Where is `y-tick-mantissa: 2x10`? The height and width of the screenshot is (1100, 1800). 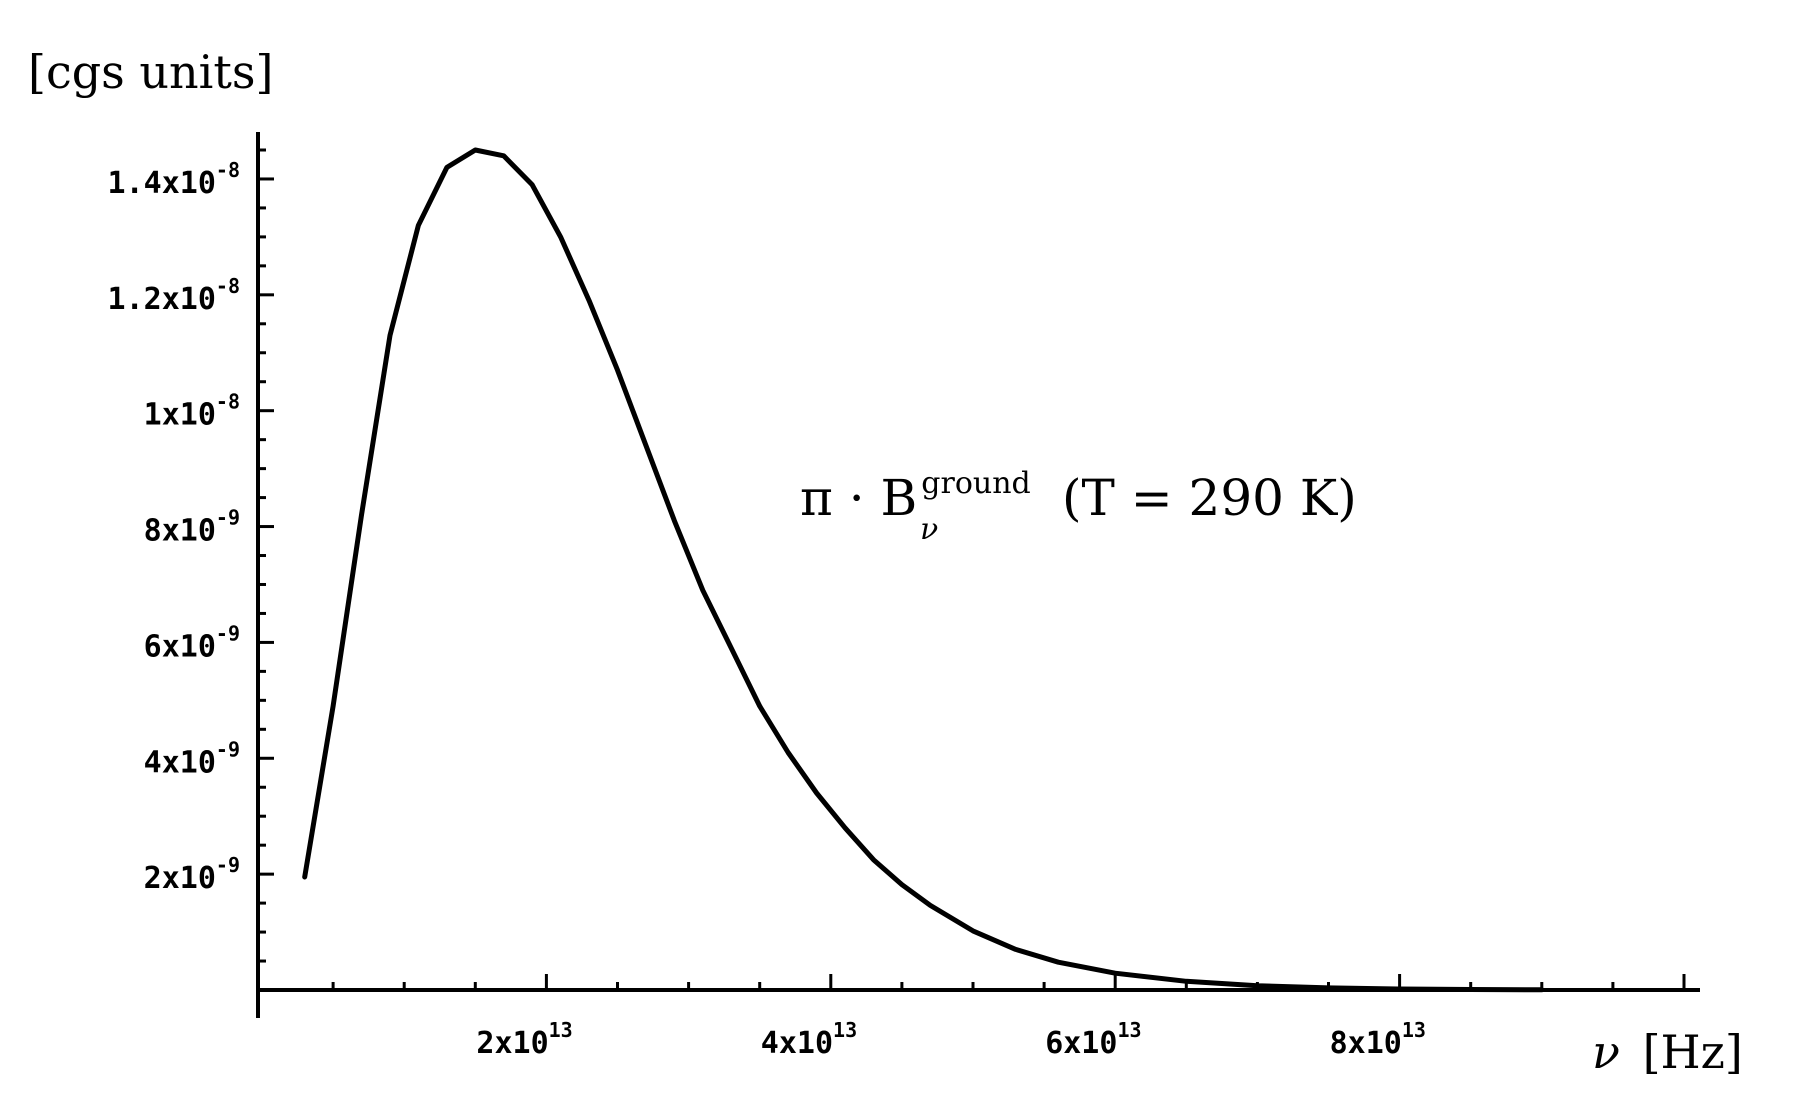
y-tick-mantissa: 2x10 is located at coordinates (180, 878).